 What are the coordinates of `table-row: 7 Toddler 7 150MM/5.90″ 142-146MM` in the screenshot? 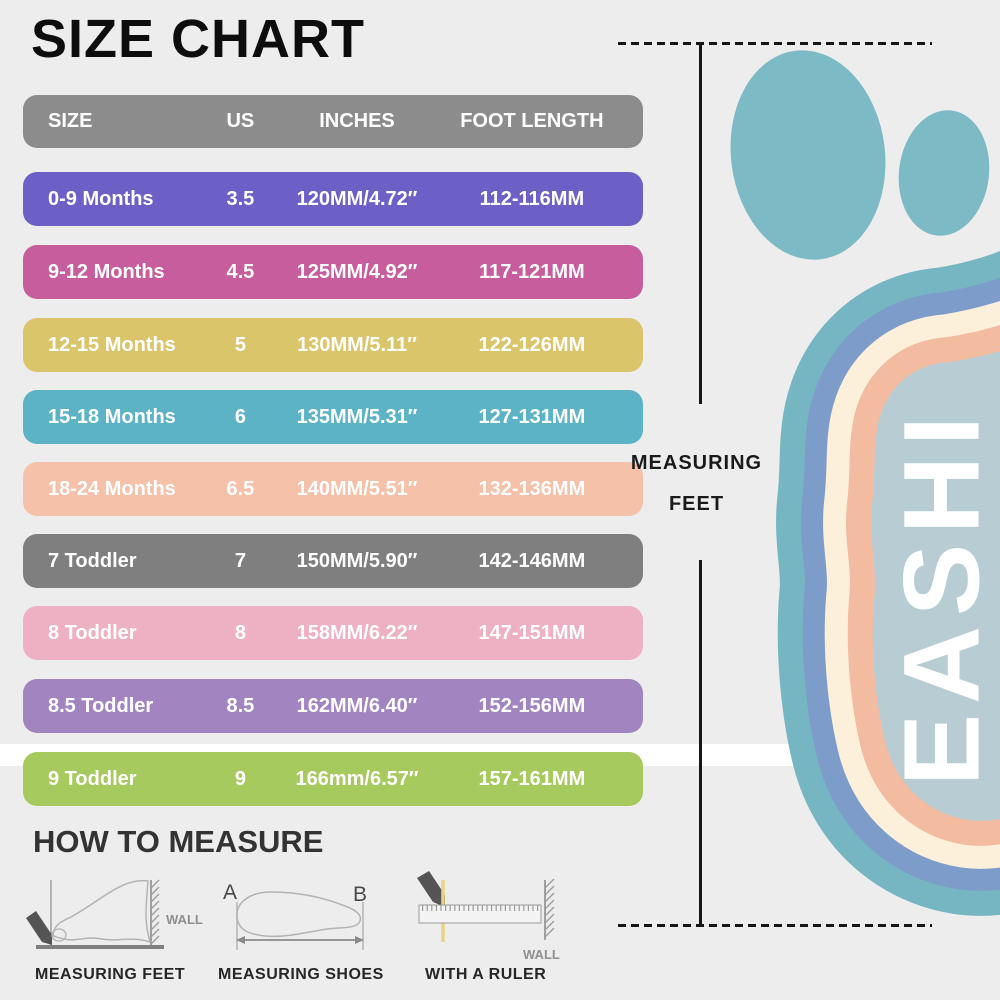 It's located at (333, 561).